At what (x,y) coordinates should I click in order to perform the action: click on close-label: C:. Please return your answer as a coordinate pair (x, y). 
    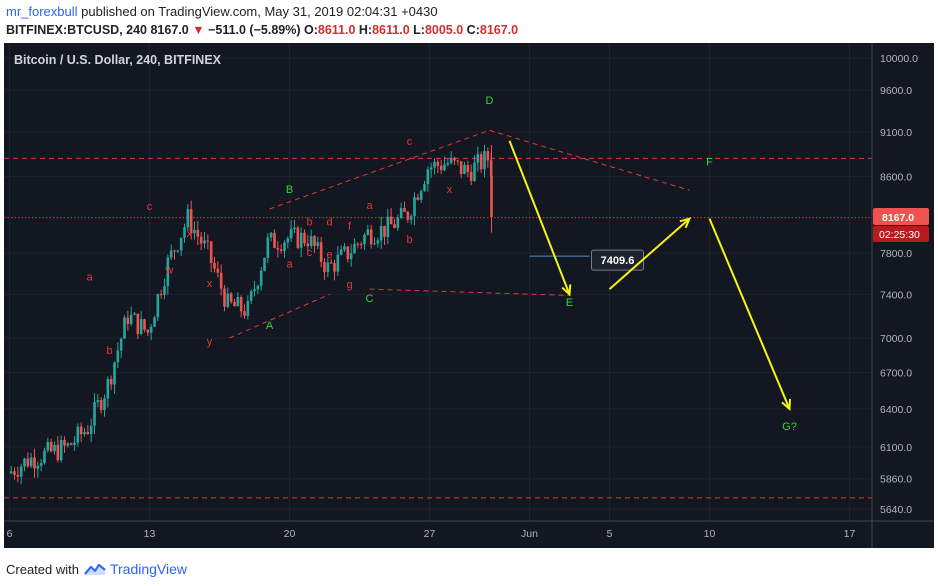
    Looking at the image, I should click on (473, 30).